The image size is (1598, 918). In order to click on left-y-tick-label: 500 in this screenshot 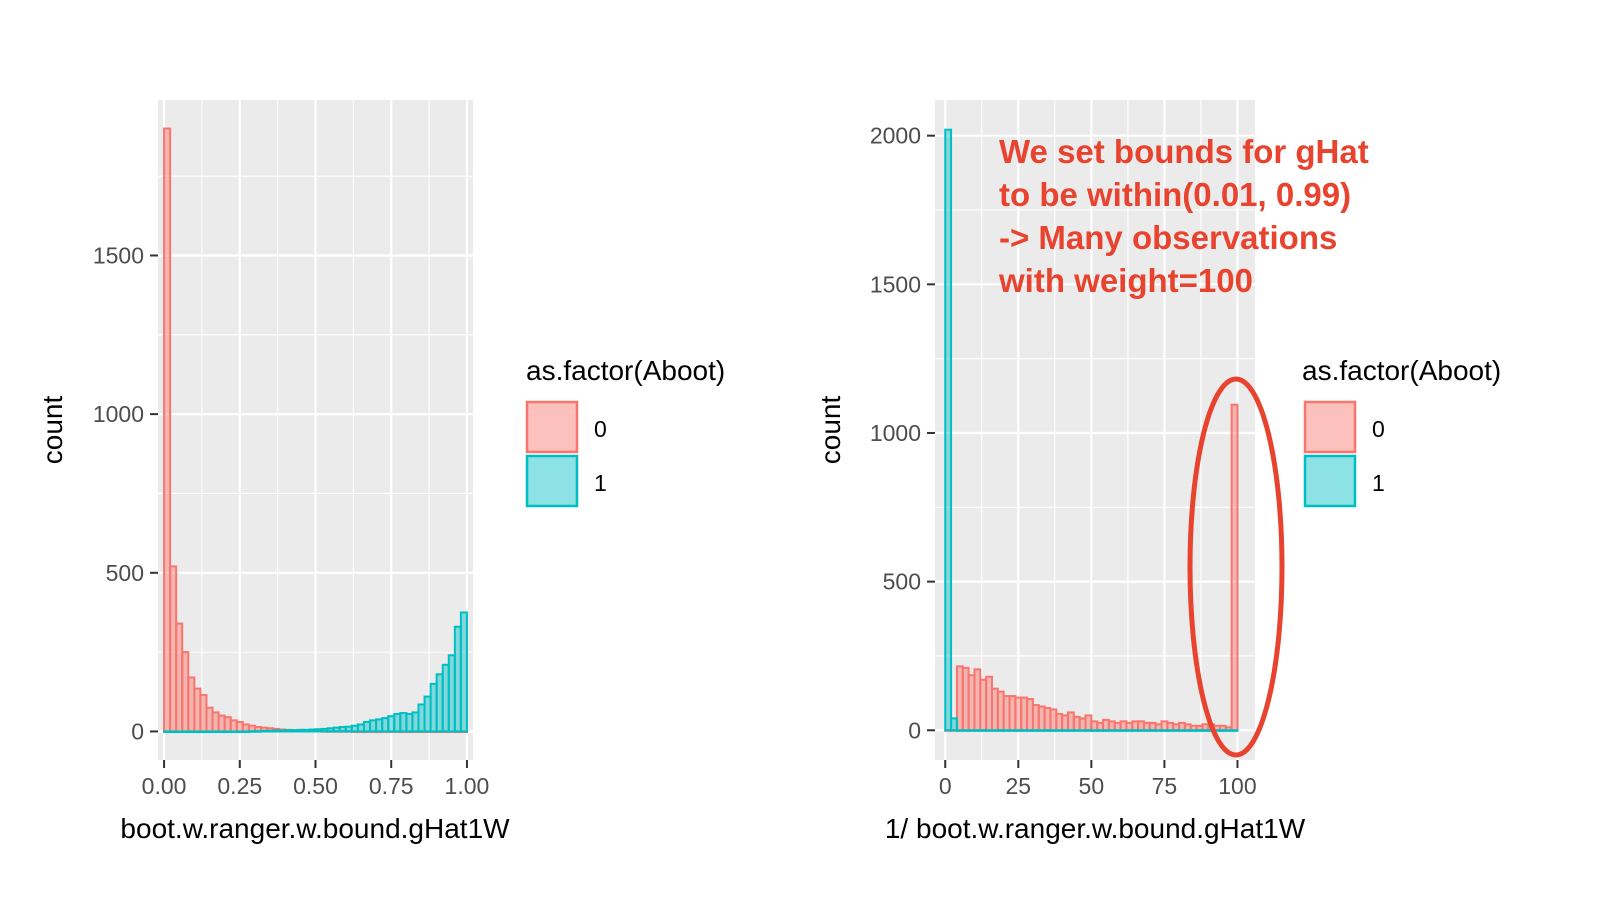, I will do `click(125, 573)`.